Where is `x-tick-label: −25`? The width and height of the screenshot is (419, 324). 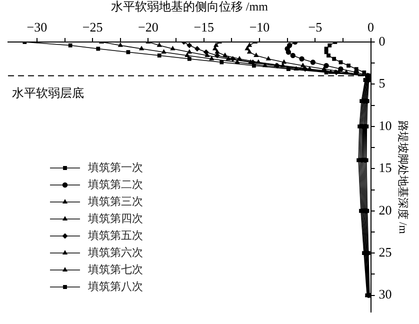
x-tick-label: −25 is located at coordinates (92, 27).